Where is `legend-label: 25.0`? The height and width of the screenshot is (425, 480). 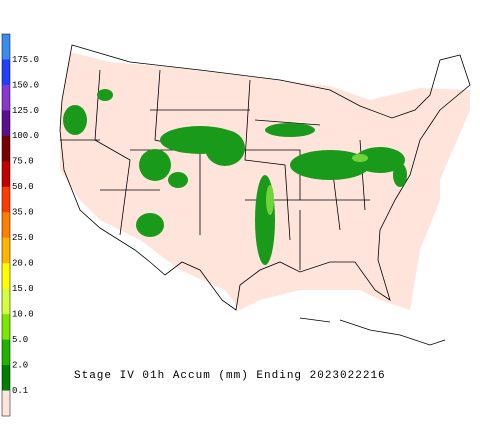 legend-label: 25.0 is located at coordinates (23, 238).